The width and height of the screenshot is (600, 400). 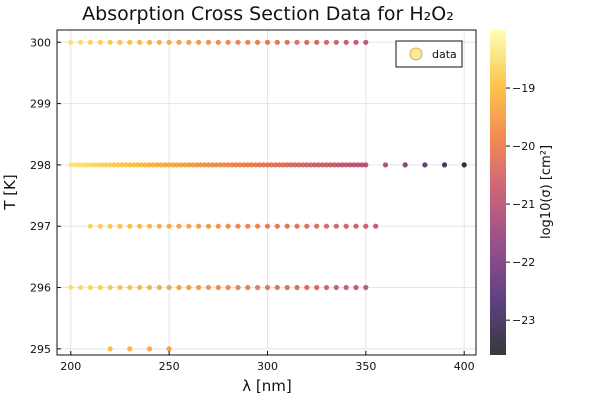 I want to click on y-tick-label: 299, so click(x=40, y=104).